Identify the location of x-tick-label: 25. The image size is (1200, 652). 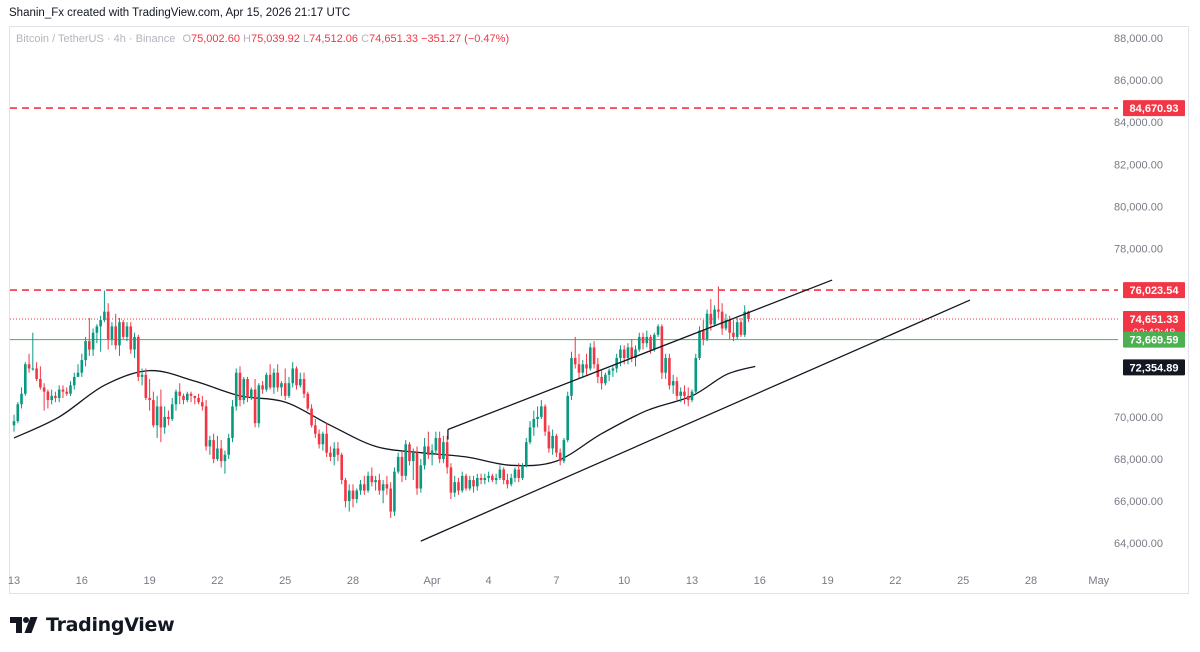
(963, 581).